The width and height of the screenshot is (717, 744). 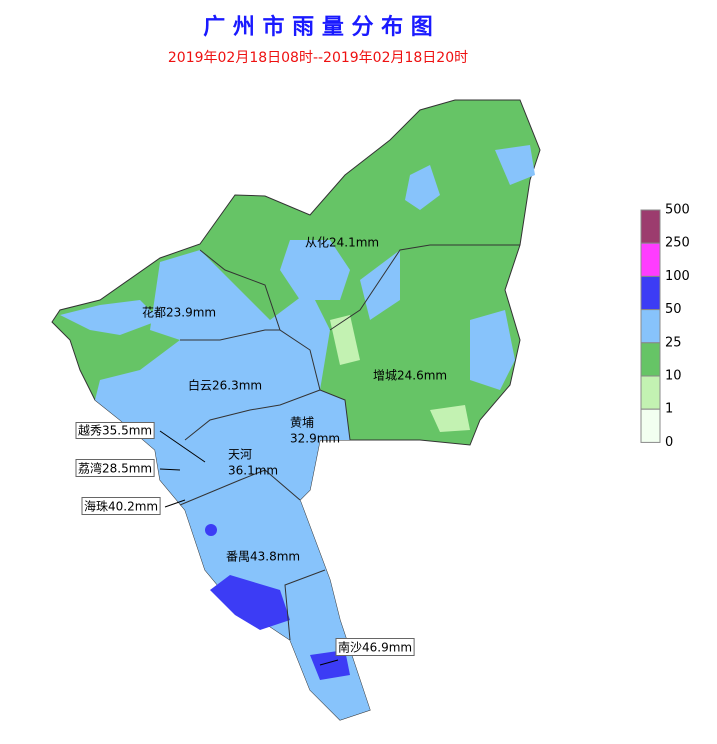 What do you see at coordinates (669, 442) in the screenshot?
I see `legend-tick-label: 0` at bounding box center [669, 442].